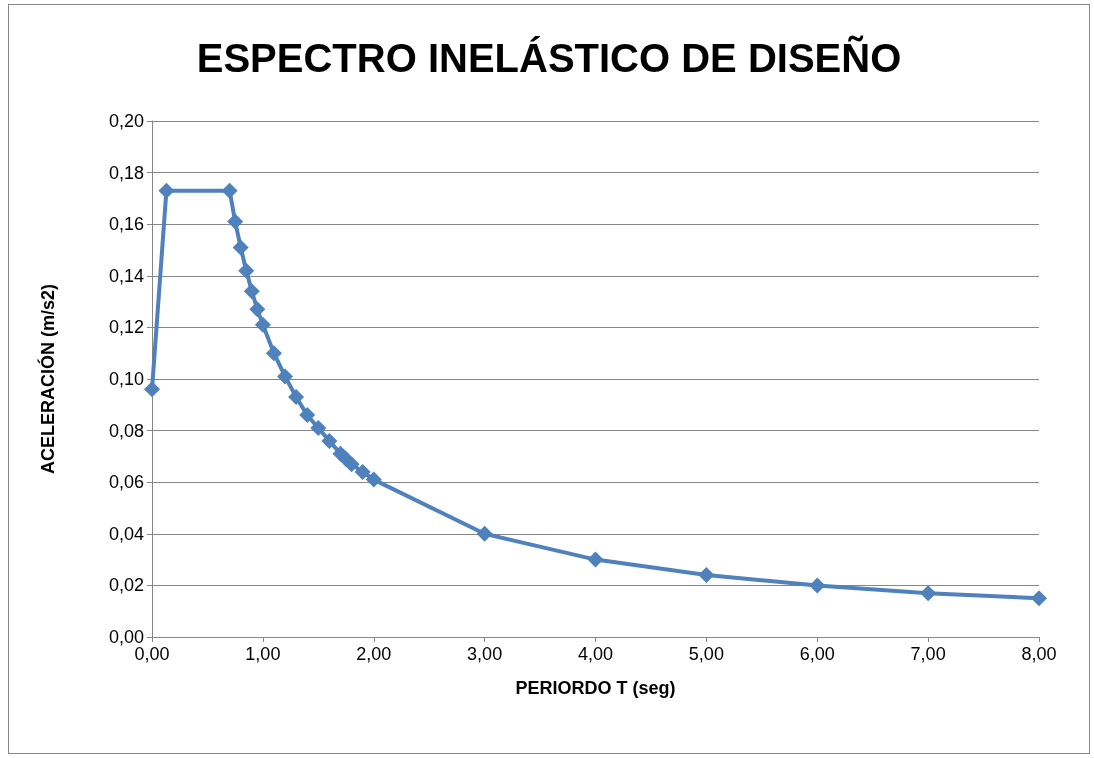 The image size is (1094, 758). What do you see at coordinates (126, 637) in the screenshot?
I see `y-tick-label: 0,00` at bounding box center [126, 637].